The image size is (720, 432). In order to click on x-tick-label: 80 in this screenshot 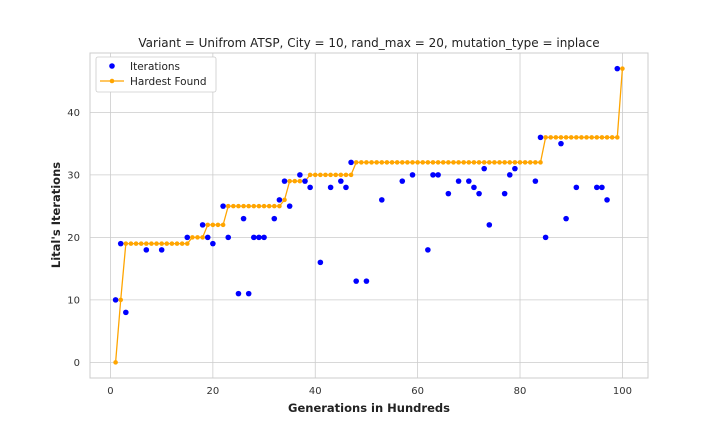, I will do `click(520, 391)`.